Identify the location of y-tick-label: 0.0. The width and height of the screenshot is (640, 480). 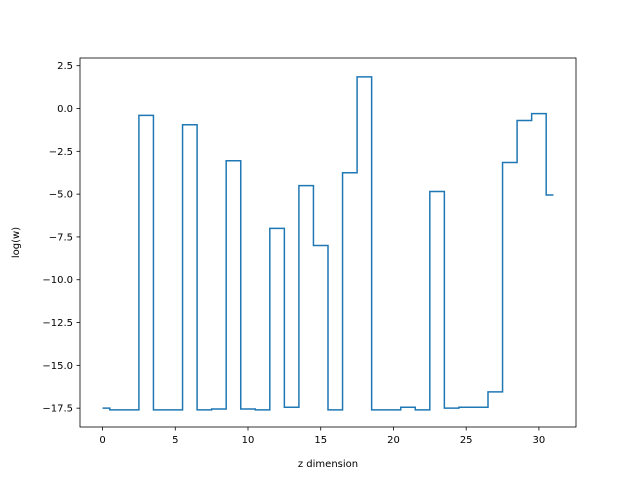
(65, 109).